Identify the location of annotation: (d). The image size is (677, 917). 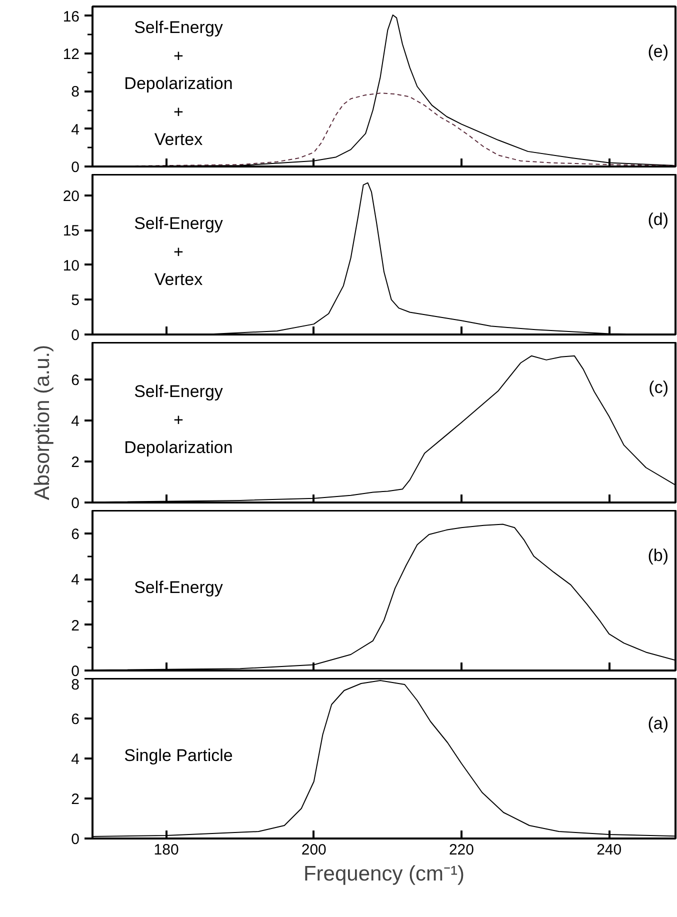
(658, 219).